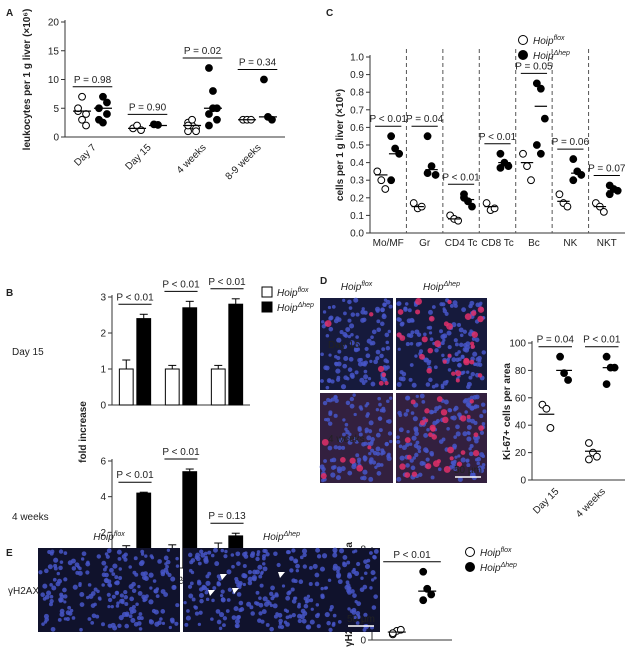 Image resolution: width=635 pixels, height=672 pixels. What do you see at coordinates (54, 51) in the screenshot?
I see `y-tick-label: 15` at bounding box center [54, 51].